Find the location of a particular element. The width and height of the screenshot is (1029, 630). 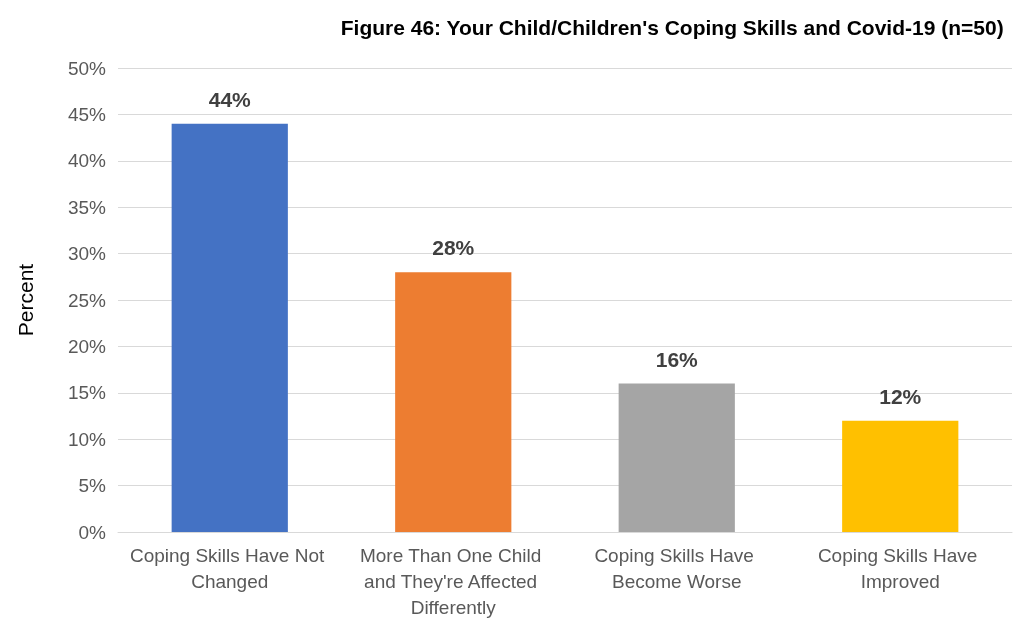

x-tick-label: Coping Skills Have Become Worse is located at coordinates (677, 568).